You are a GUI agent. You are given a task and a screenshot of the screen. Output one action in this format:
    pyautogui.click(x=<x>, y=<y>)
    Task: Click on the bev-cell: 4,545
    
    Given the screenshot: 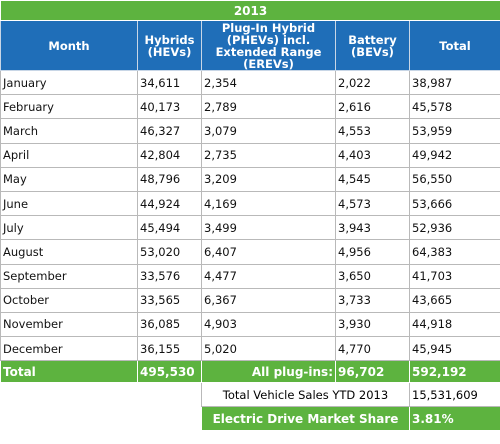 What is the action you would take?
    pyautogui.click(x=372, y=179)
    